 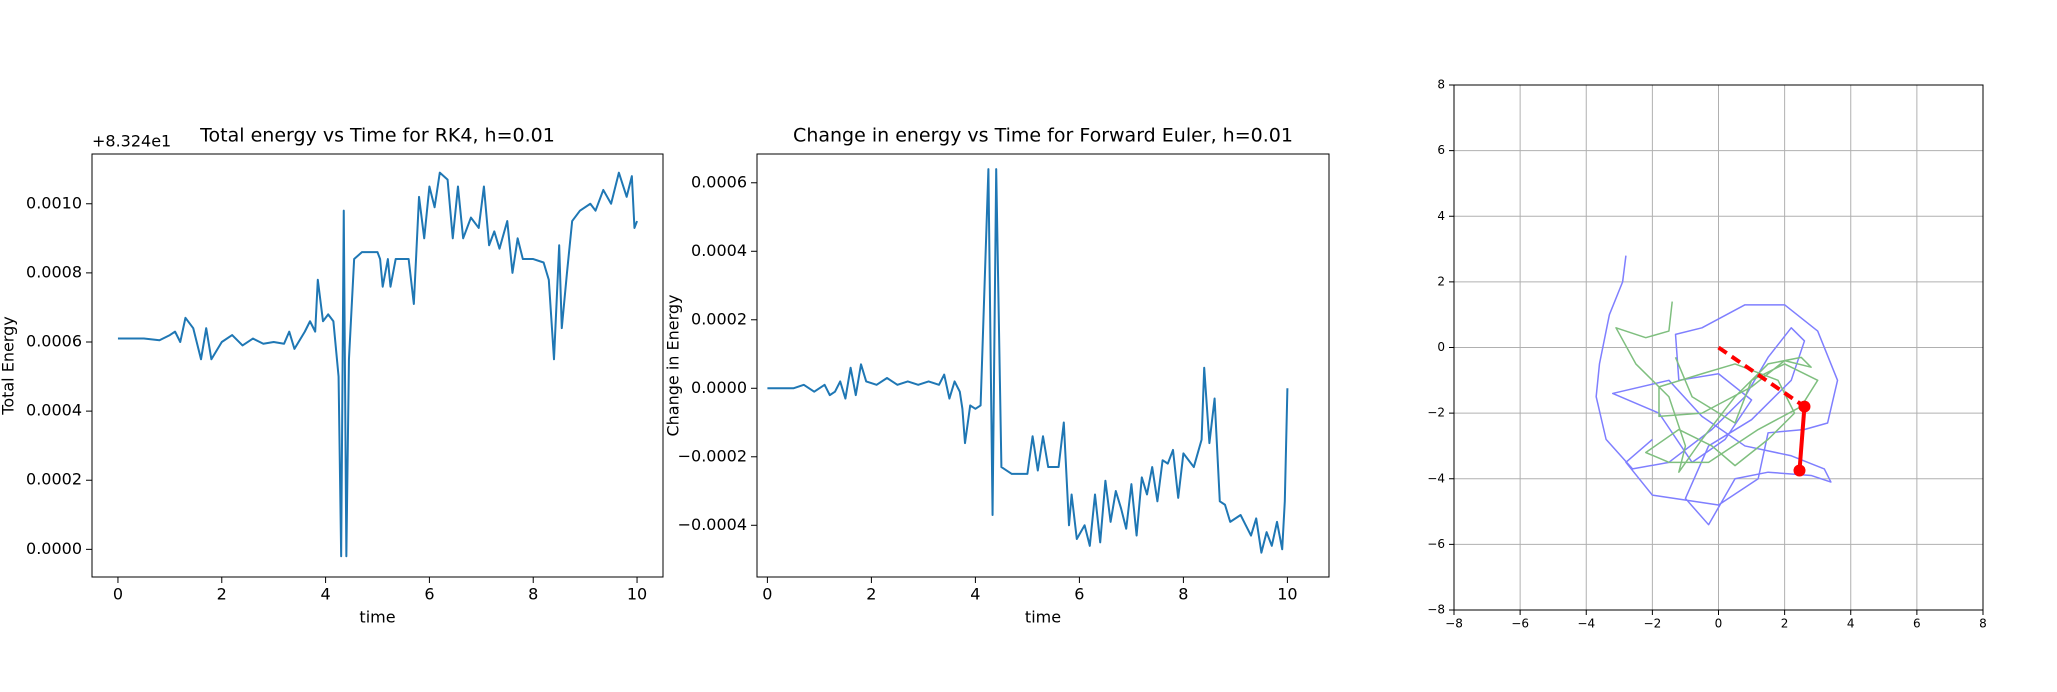 I want to click on x-tick-label: −8, so click(x=1454, y=624).